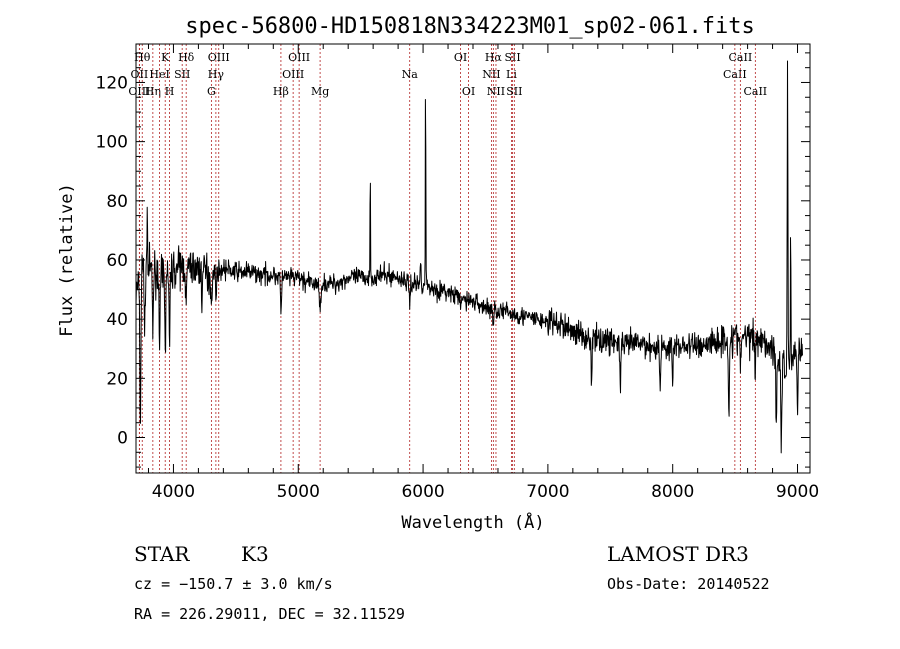 The height and width of the screenshot is (649, 900). What do you see at coordinates (422, 492) in the screenshot?
I see `x-tick-label: 6000` at bounding box center [422, 492].